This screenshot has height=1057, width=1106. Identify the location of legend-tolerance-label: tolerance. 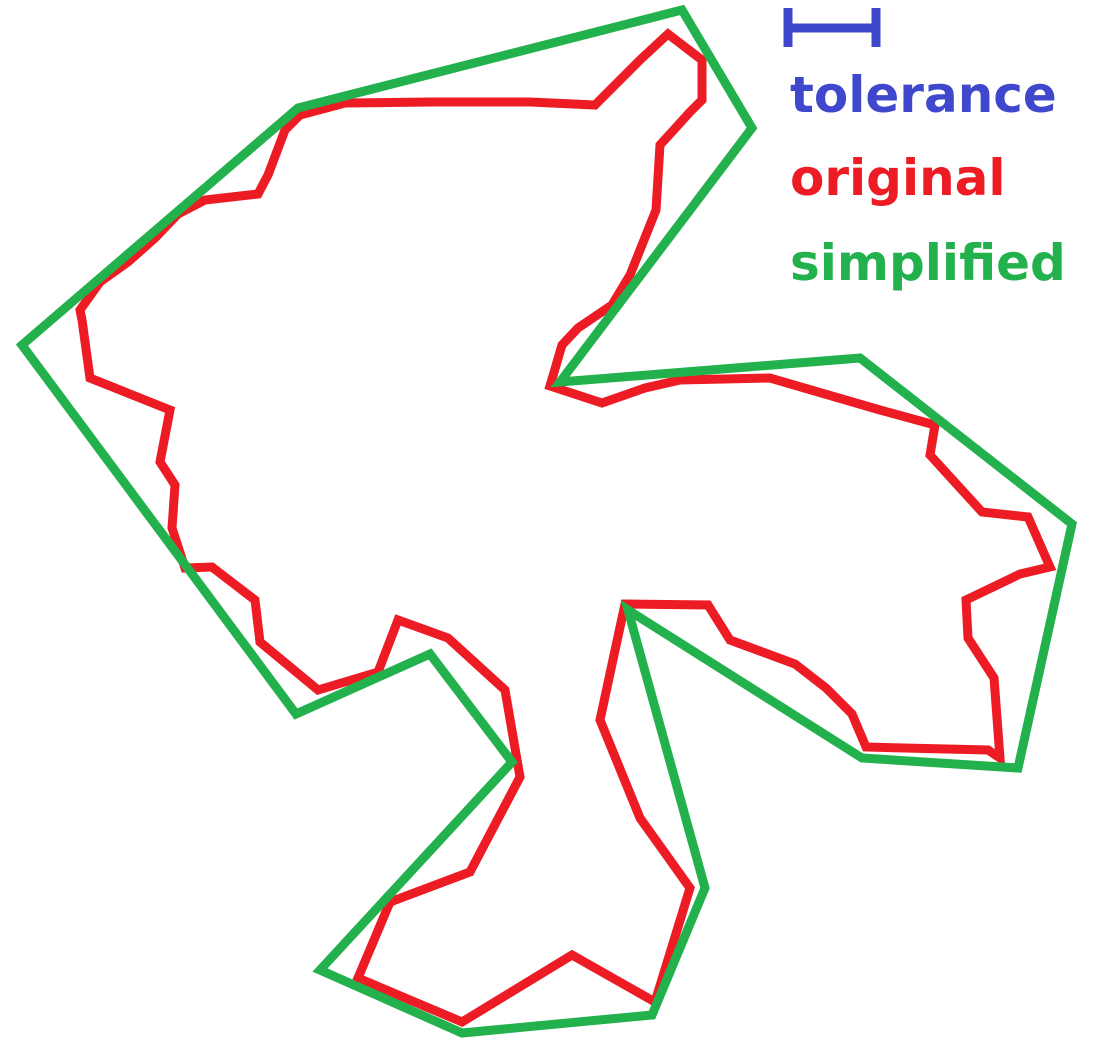
(923, 95).